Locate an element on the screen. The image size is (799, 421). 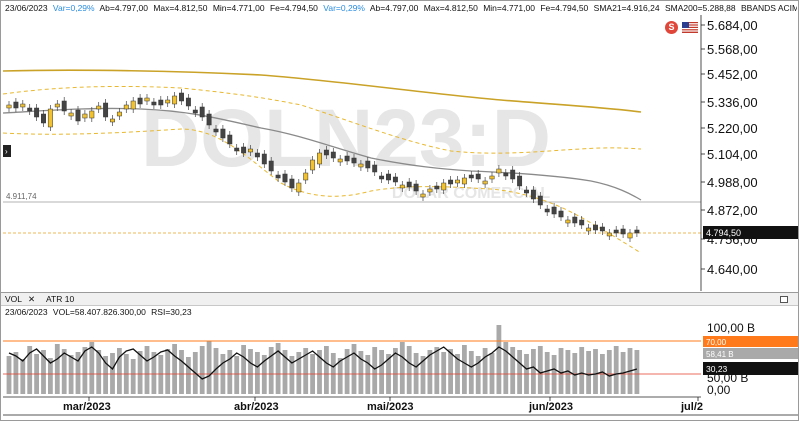
us-flag-icon is located at coordinates (690, 27).